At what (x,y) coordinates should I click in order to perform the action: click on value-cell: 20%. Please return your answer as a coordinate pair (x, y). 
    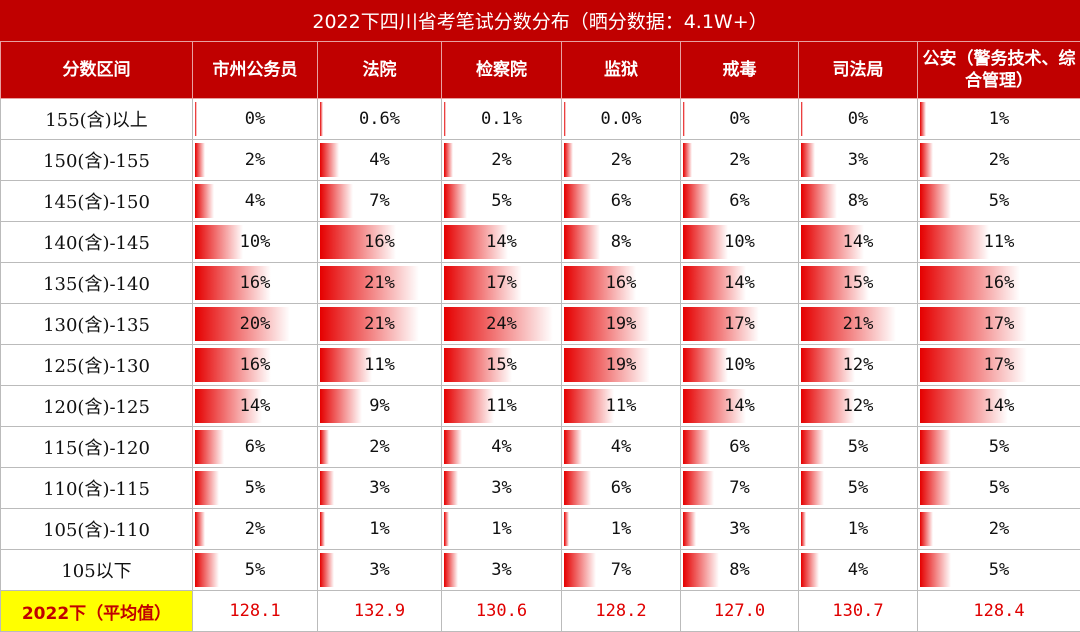
    Looking at the image, I should click on (255, 324).